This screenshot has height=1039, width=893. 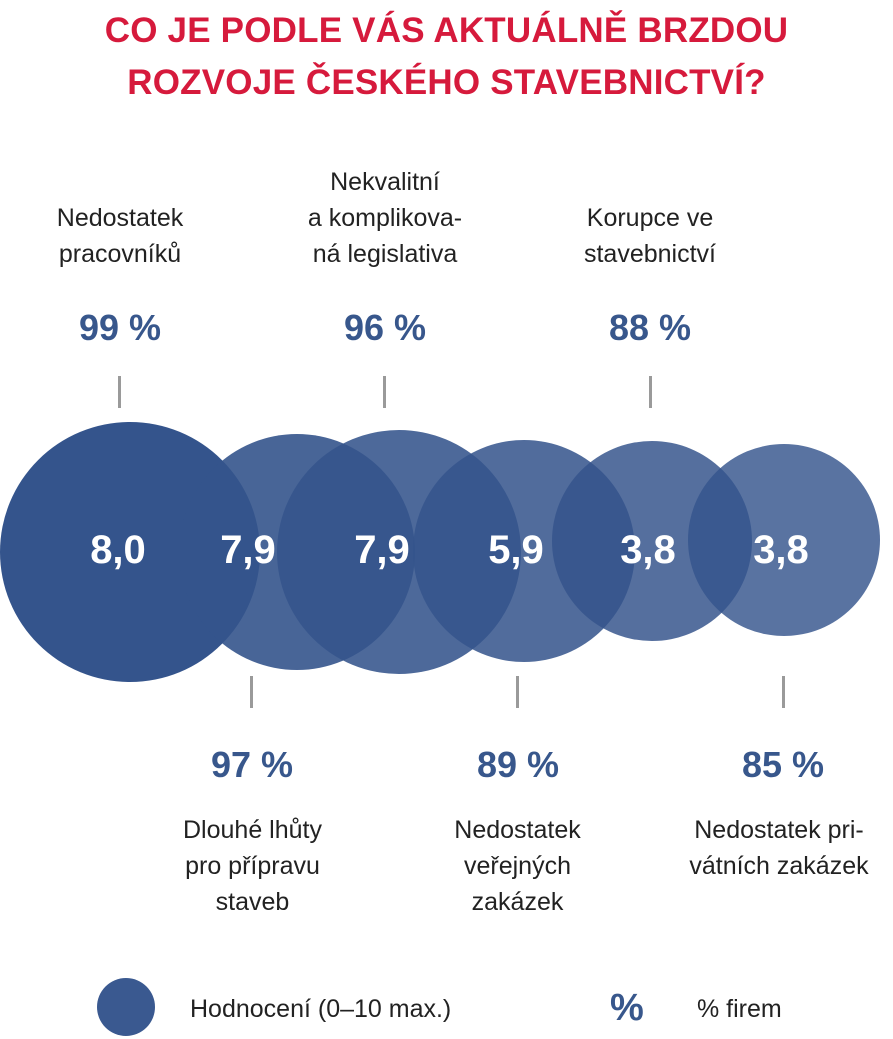 I want to click on category-label-privatni-zakazky: Nedostatek pri- vátních zakázek, so click(x=779, y=848).